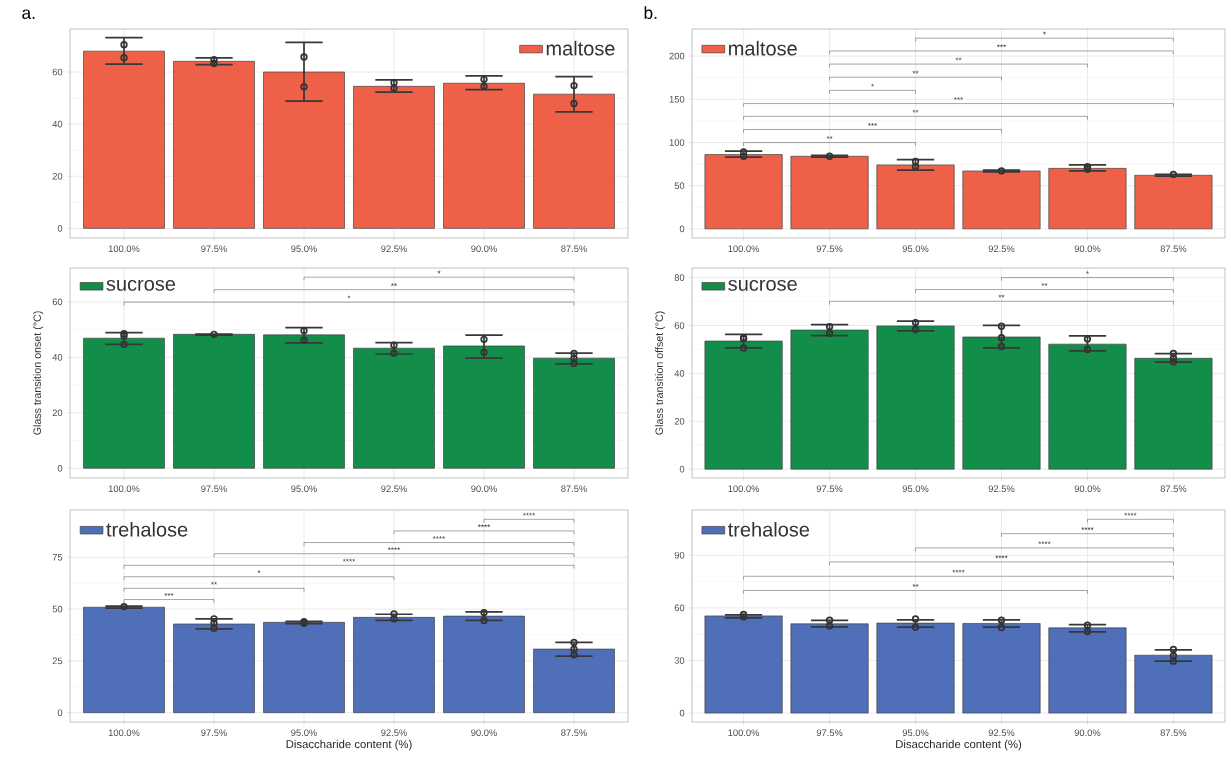 Image resolution: width=1231 pixels, height=761 pixels. Describe the element at coordinates (580, 48) in the screenshot. I see `legend-label: maltose` at that location.